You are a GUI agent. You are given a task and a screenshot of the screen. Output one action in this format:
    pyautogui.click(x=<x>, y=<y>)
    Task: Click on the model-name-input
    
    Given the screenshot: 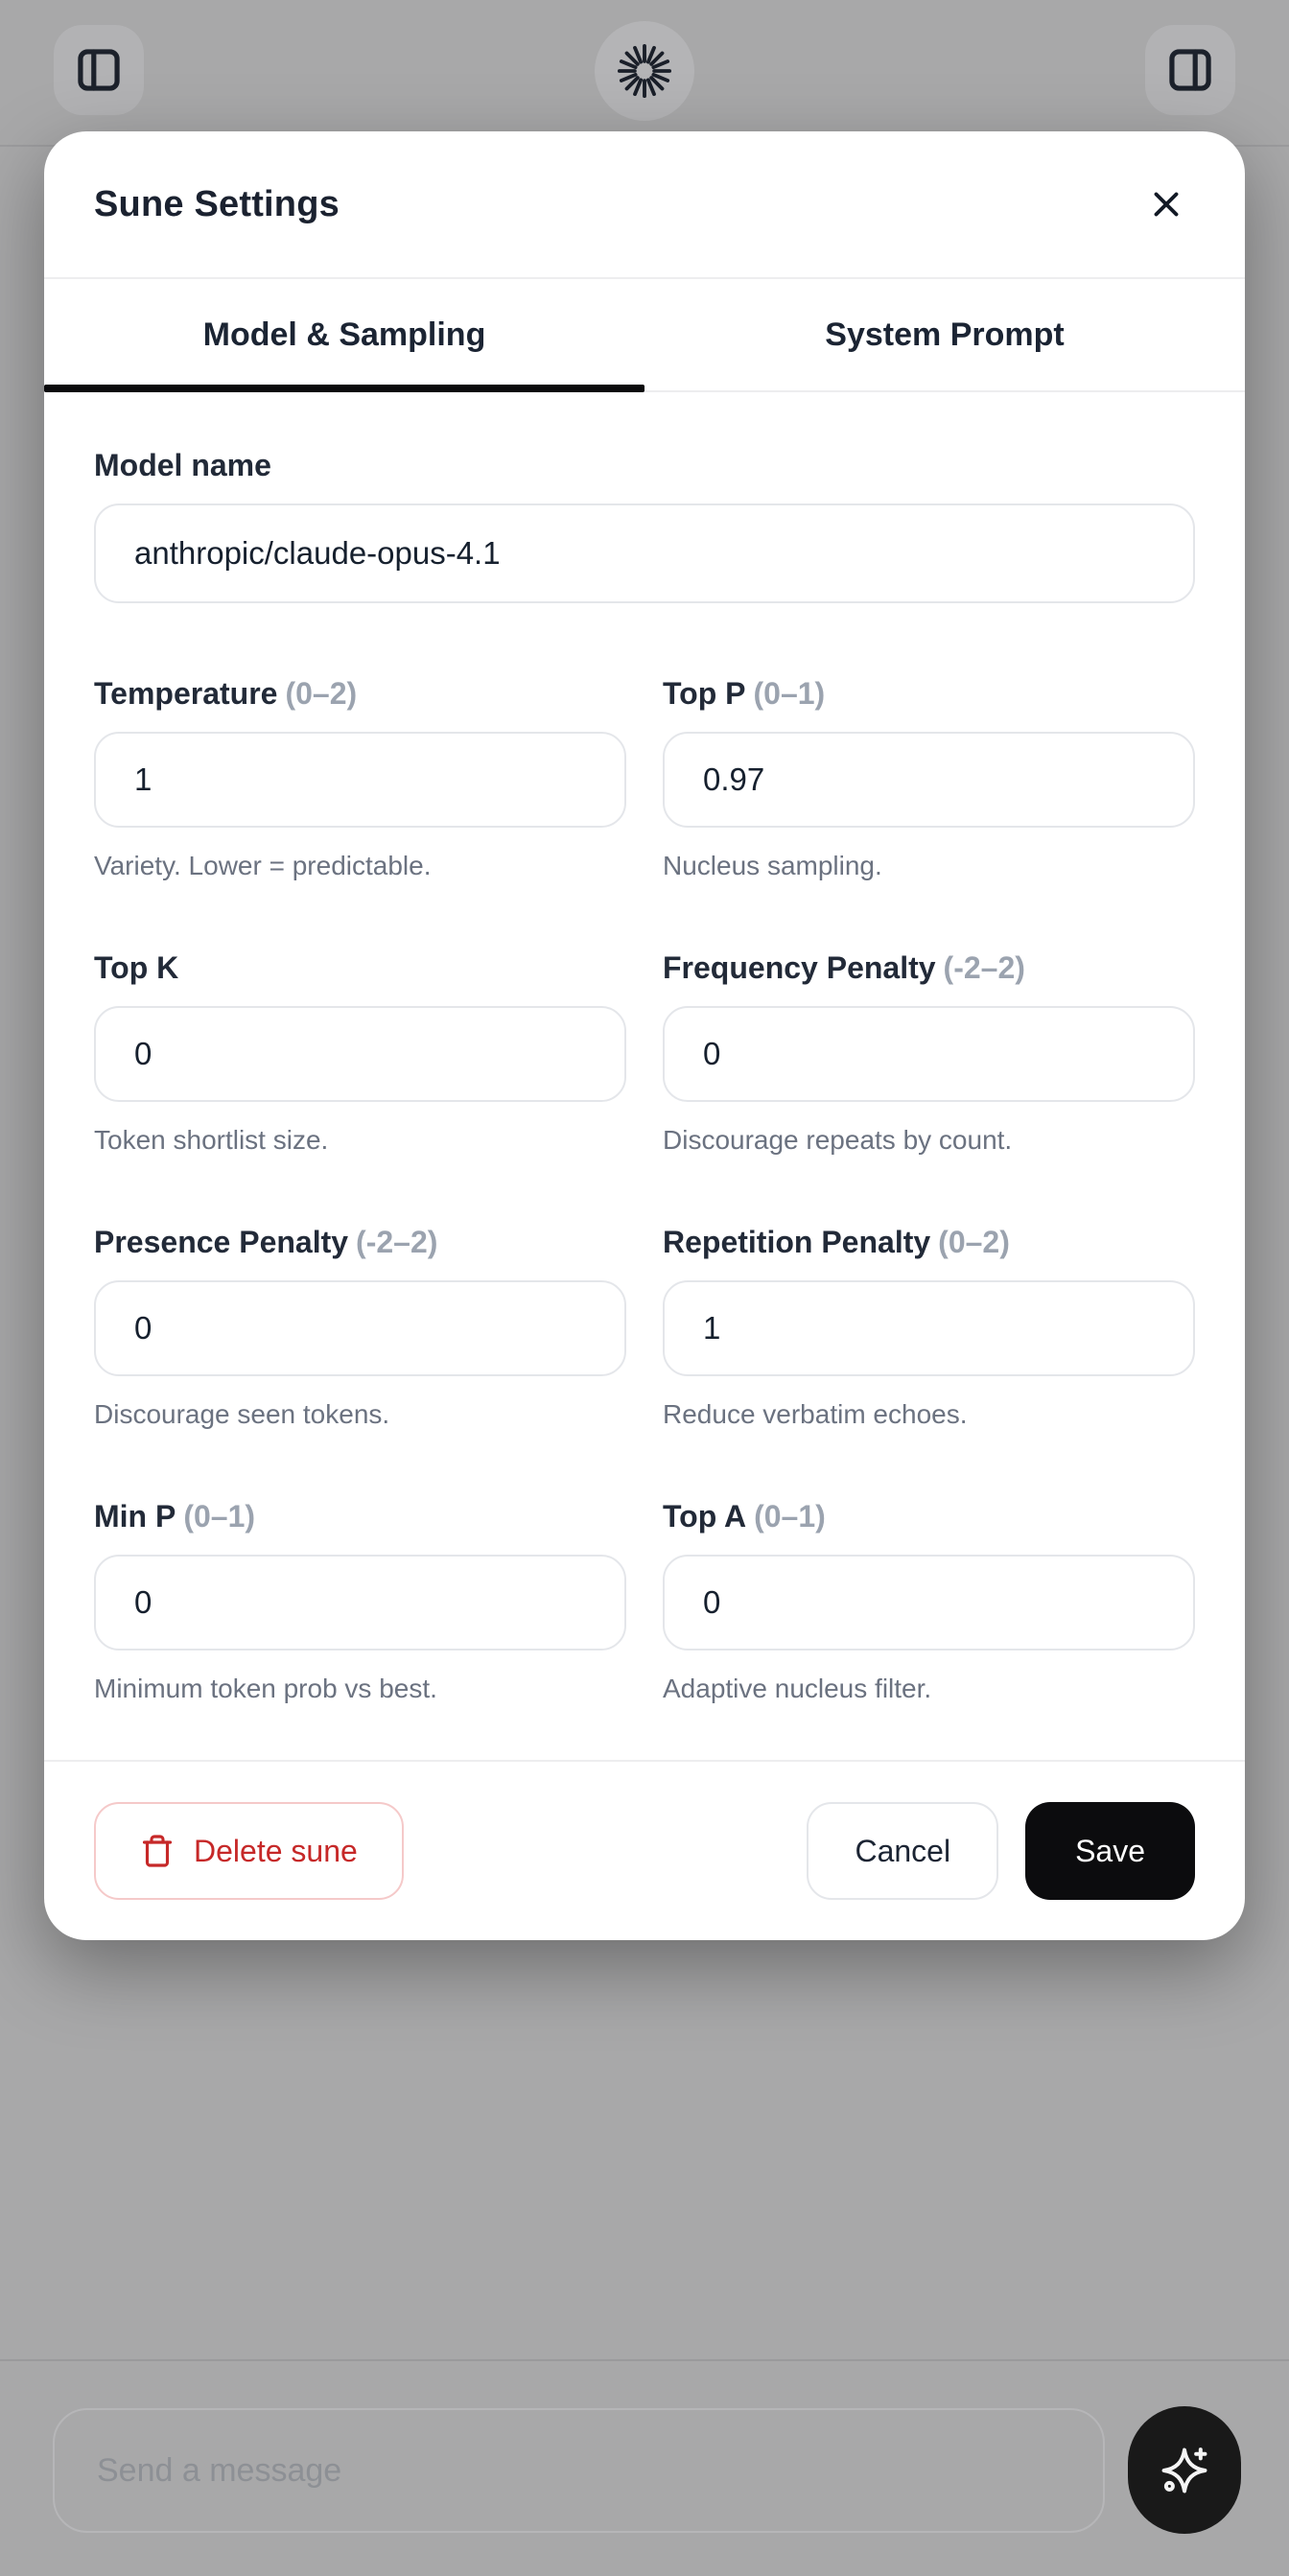 What is the action you would take?
    pyautogui.click(x=644, y=553)
    